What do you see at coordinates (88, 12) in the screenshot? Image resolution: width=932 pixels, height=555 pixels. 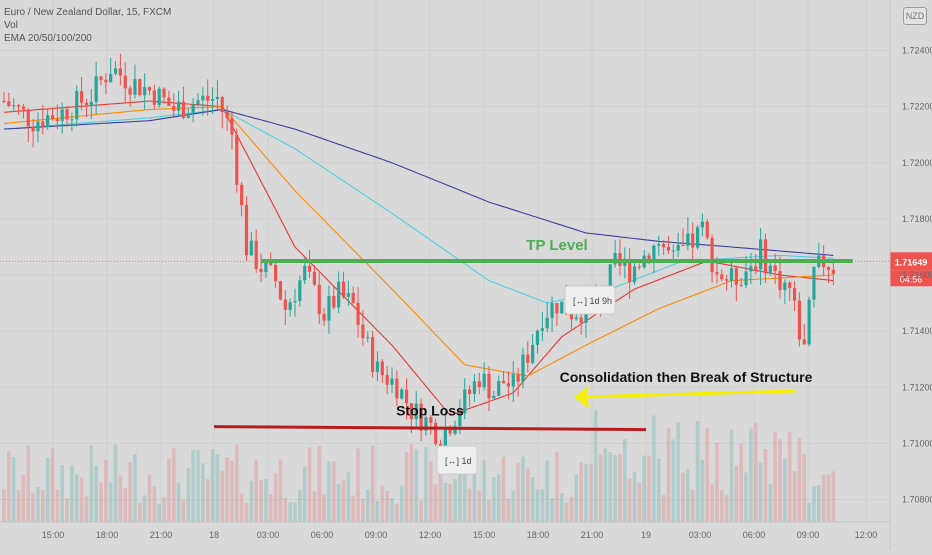 I see `symbol-title: Euro / New Zealand Dollar, 15, FXCM` at bounding box center [88, 12].